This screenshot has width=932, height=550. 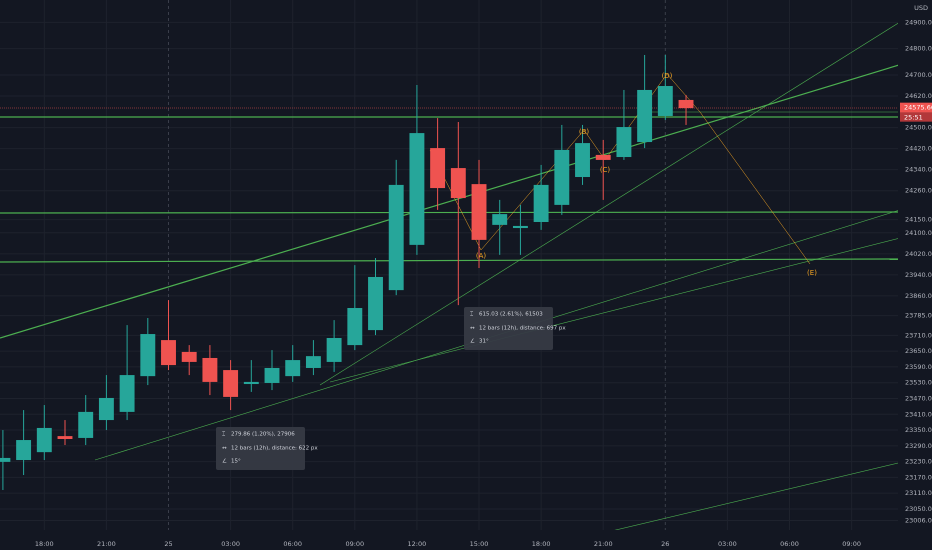 What do you see at coordinates (918, 75) in the screenshot?
I see `y-tick-label: 24700.00` at bounding box center [918, 75].